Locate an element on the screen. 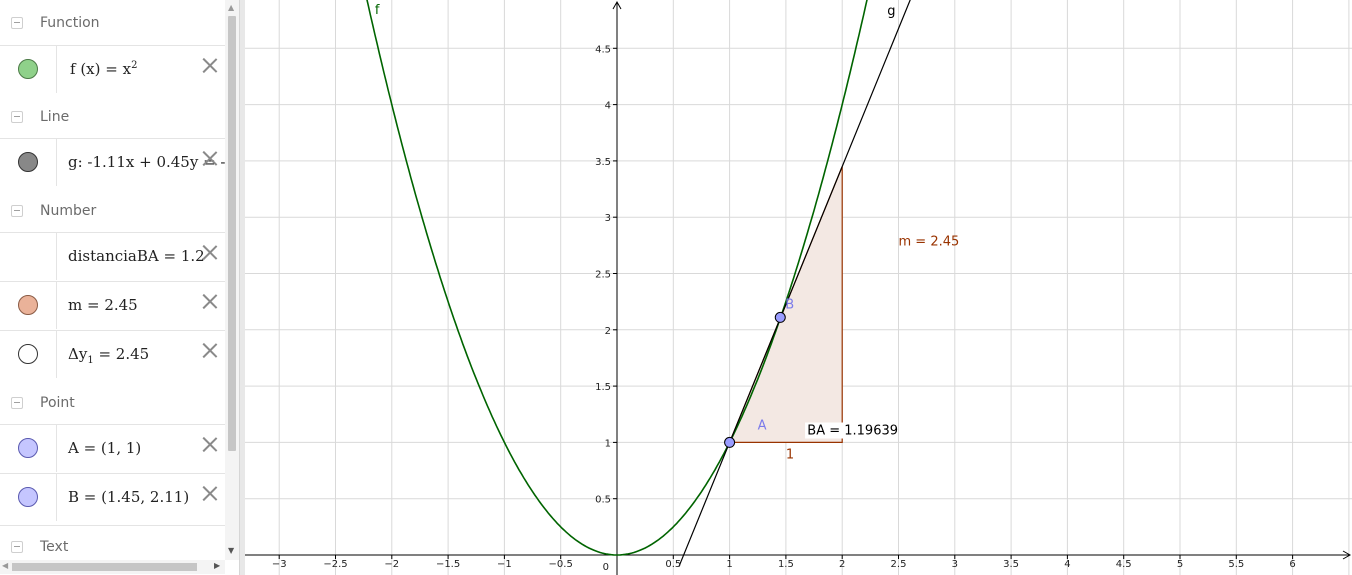  point-b is located at coordinates (780, 317).